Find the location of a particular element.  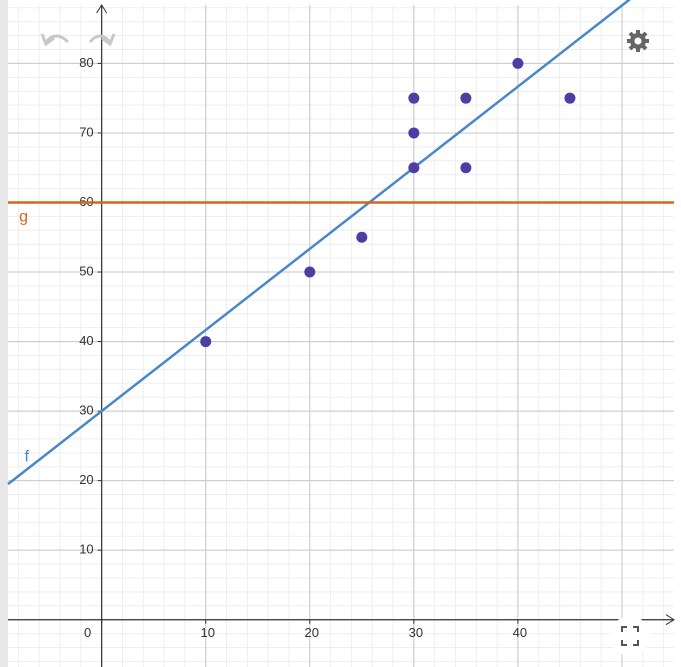

y-tick-label: 50 is located at coordinates (86, 270).